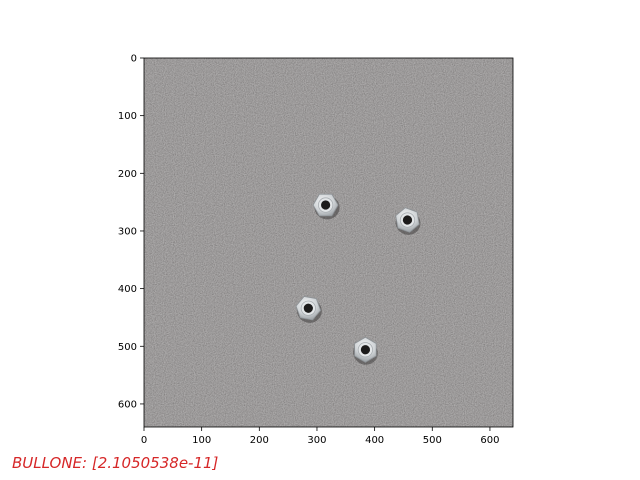 The width and height of the screenshot is (640, 480). What do you see at coordinates (489, 440) in the screenshot?
I see `x-tick-label: 600` at bounding box center [489, 440].